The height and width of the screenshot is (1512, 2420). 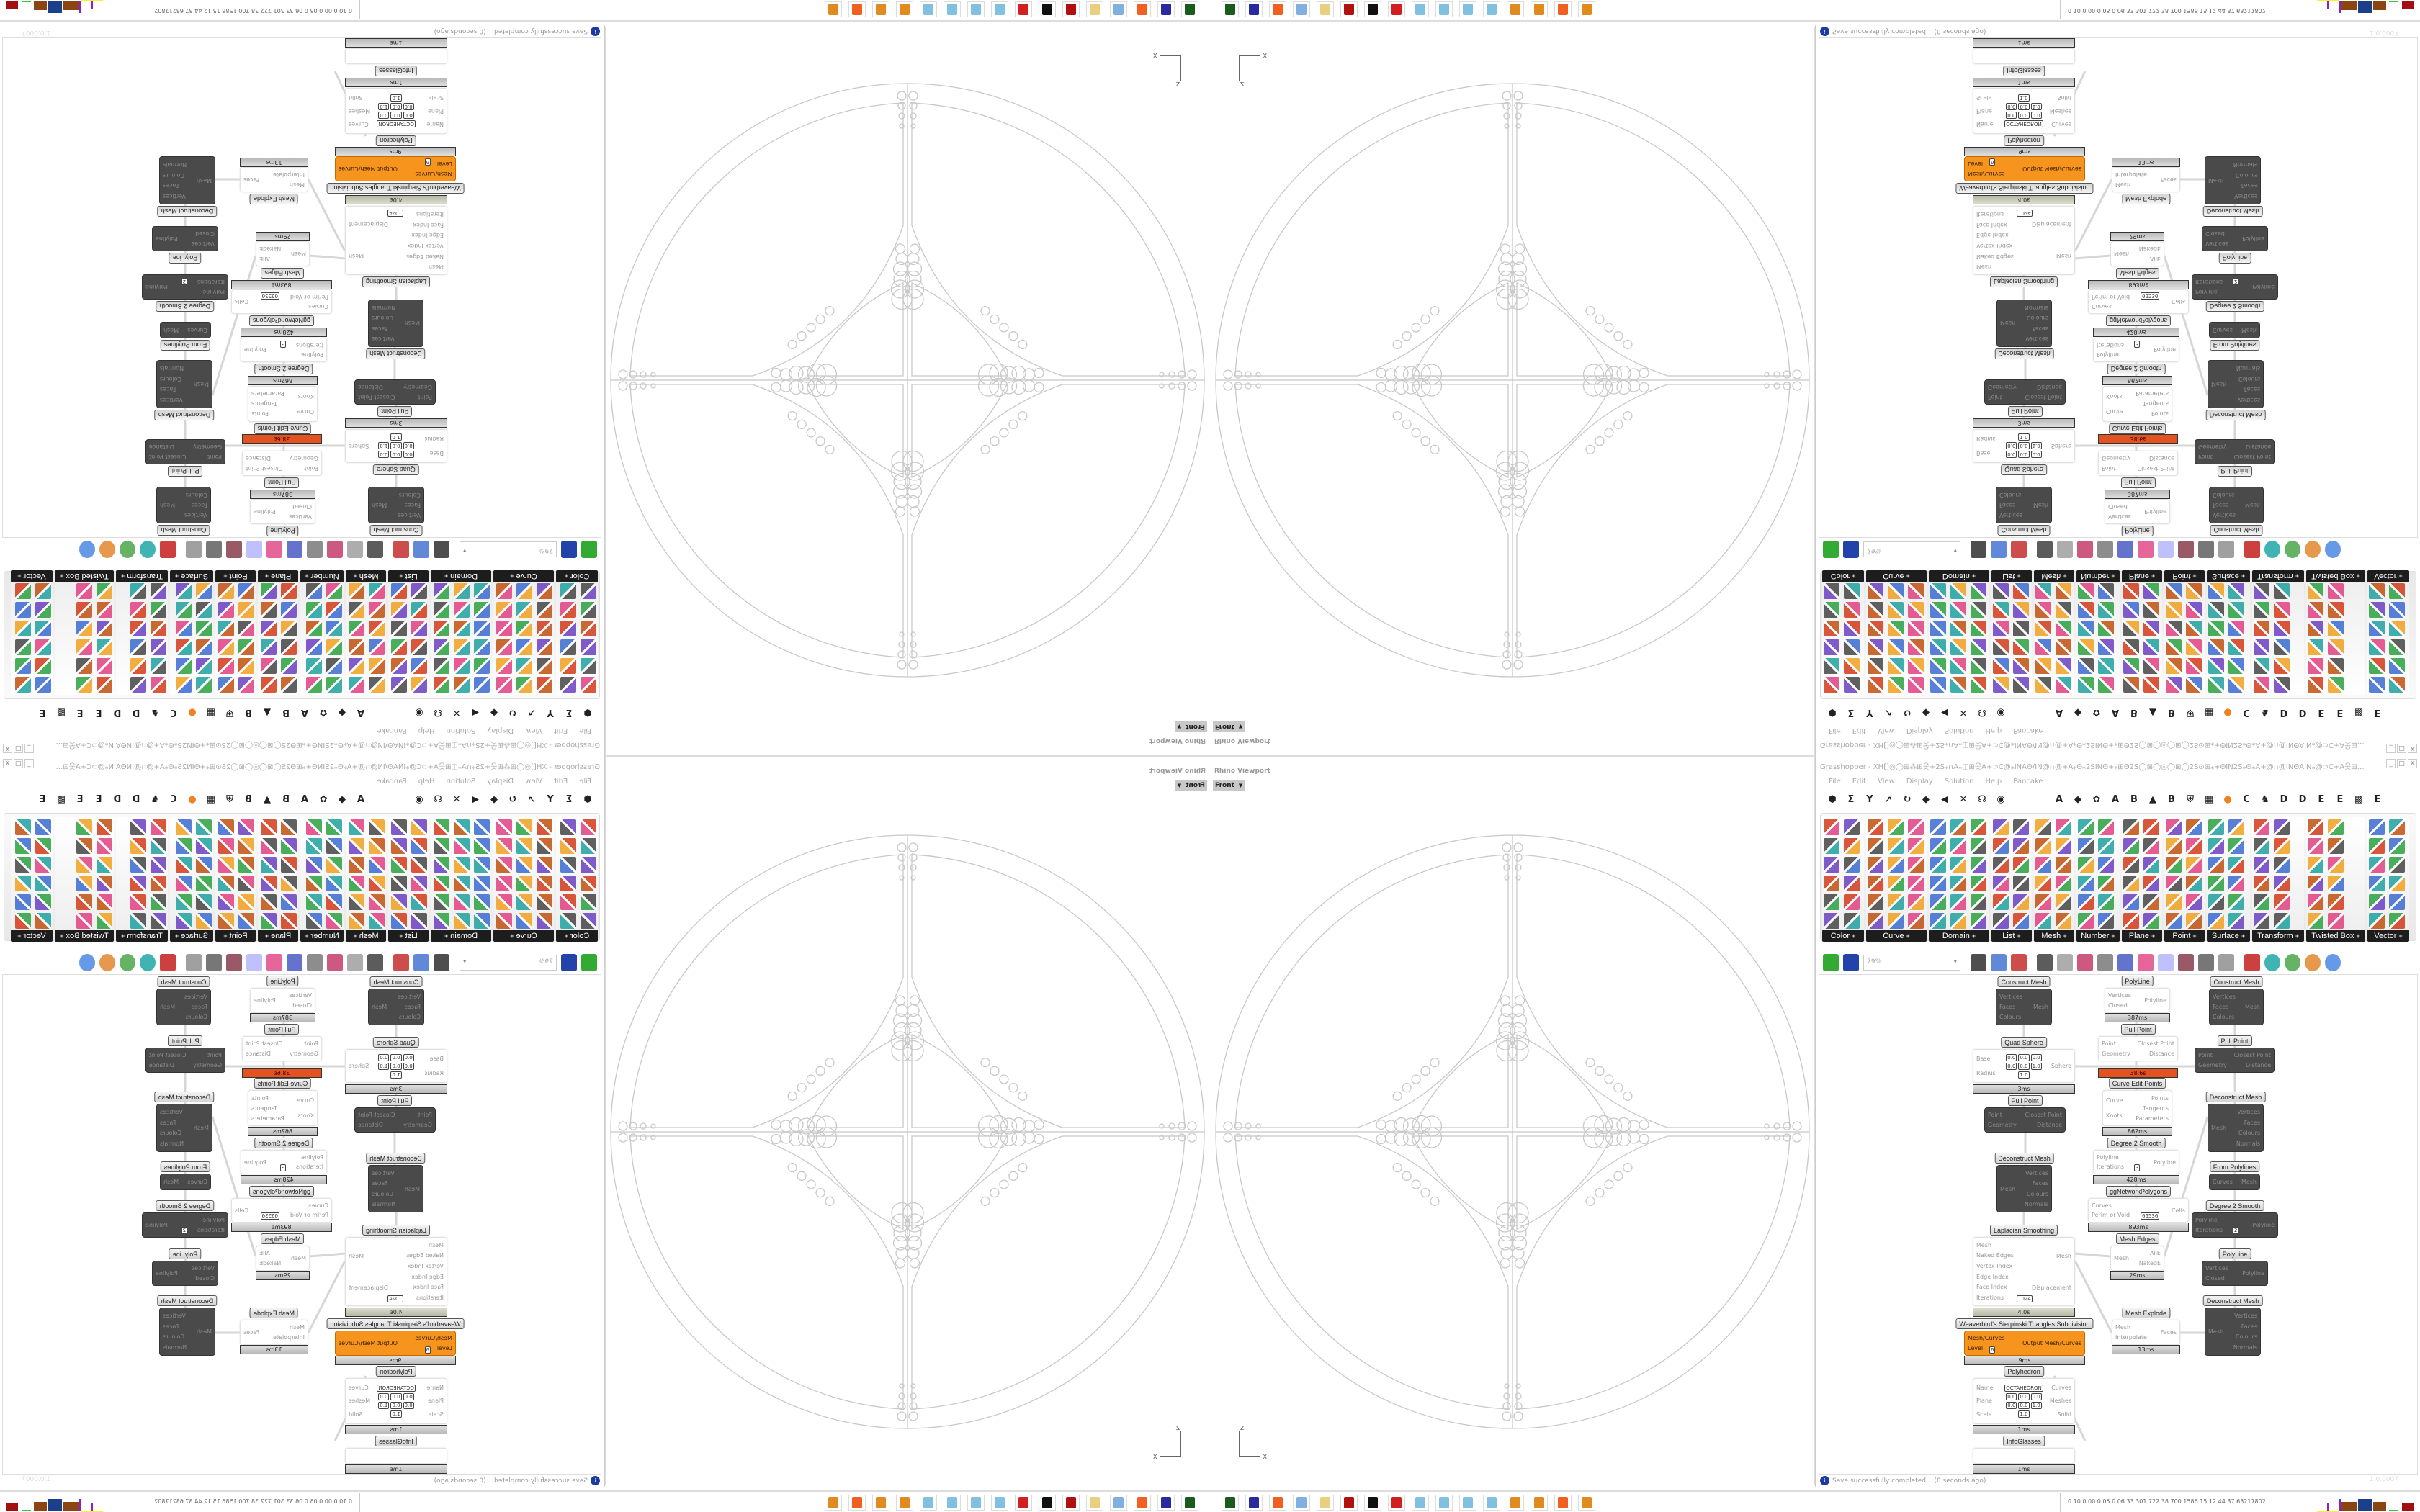 What do you see at coordinates (2245, 164) in the screenshot?
I see `output-param: Normals` at bounding box center [2245, 164].